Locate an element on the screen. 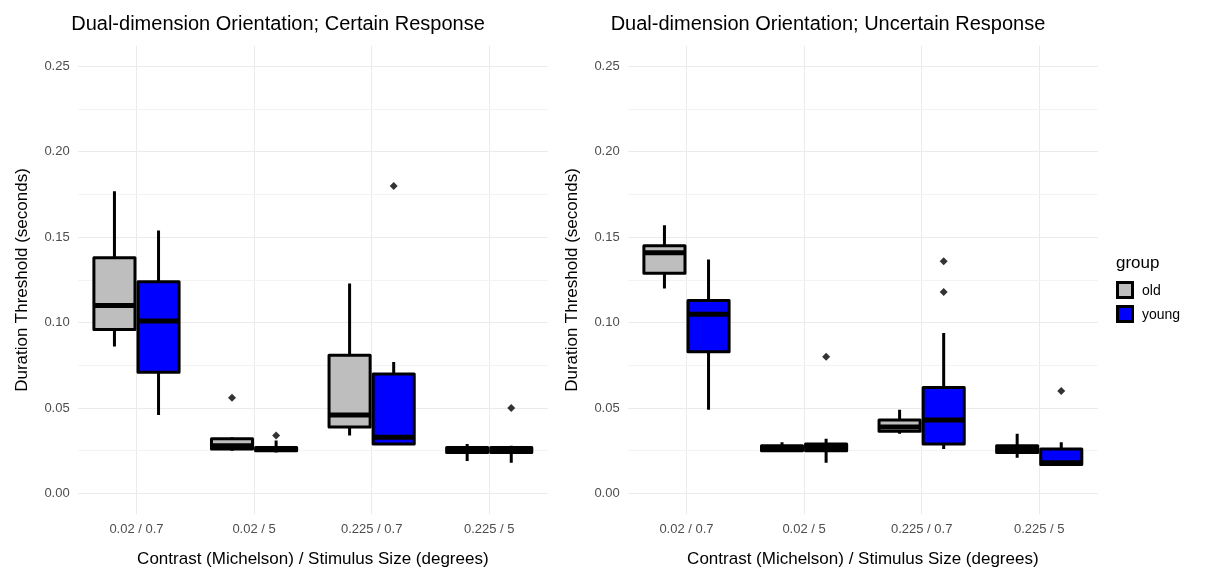  legend-label: old is located at coordinates (1151, 290).